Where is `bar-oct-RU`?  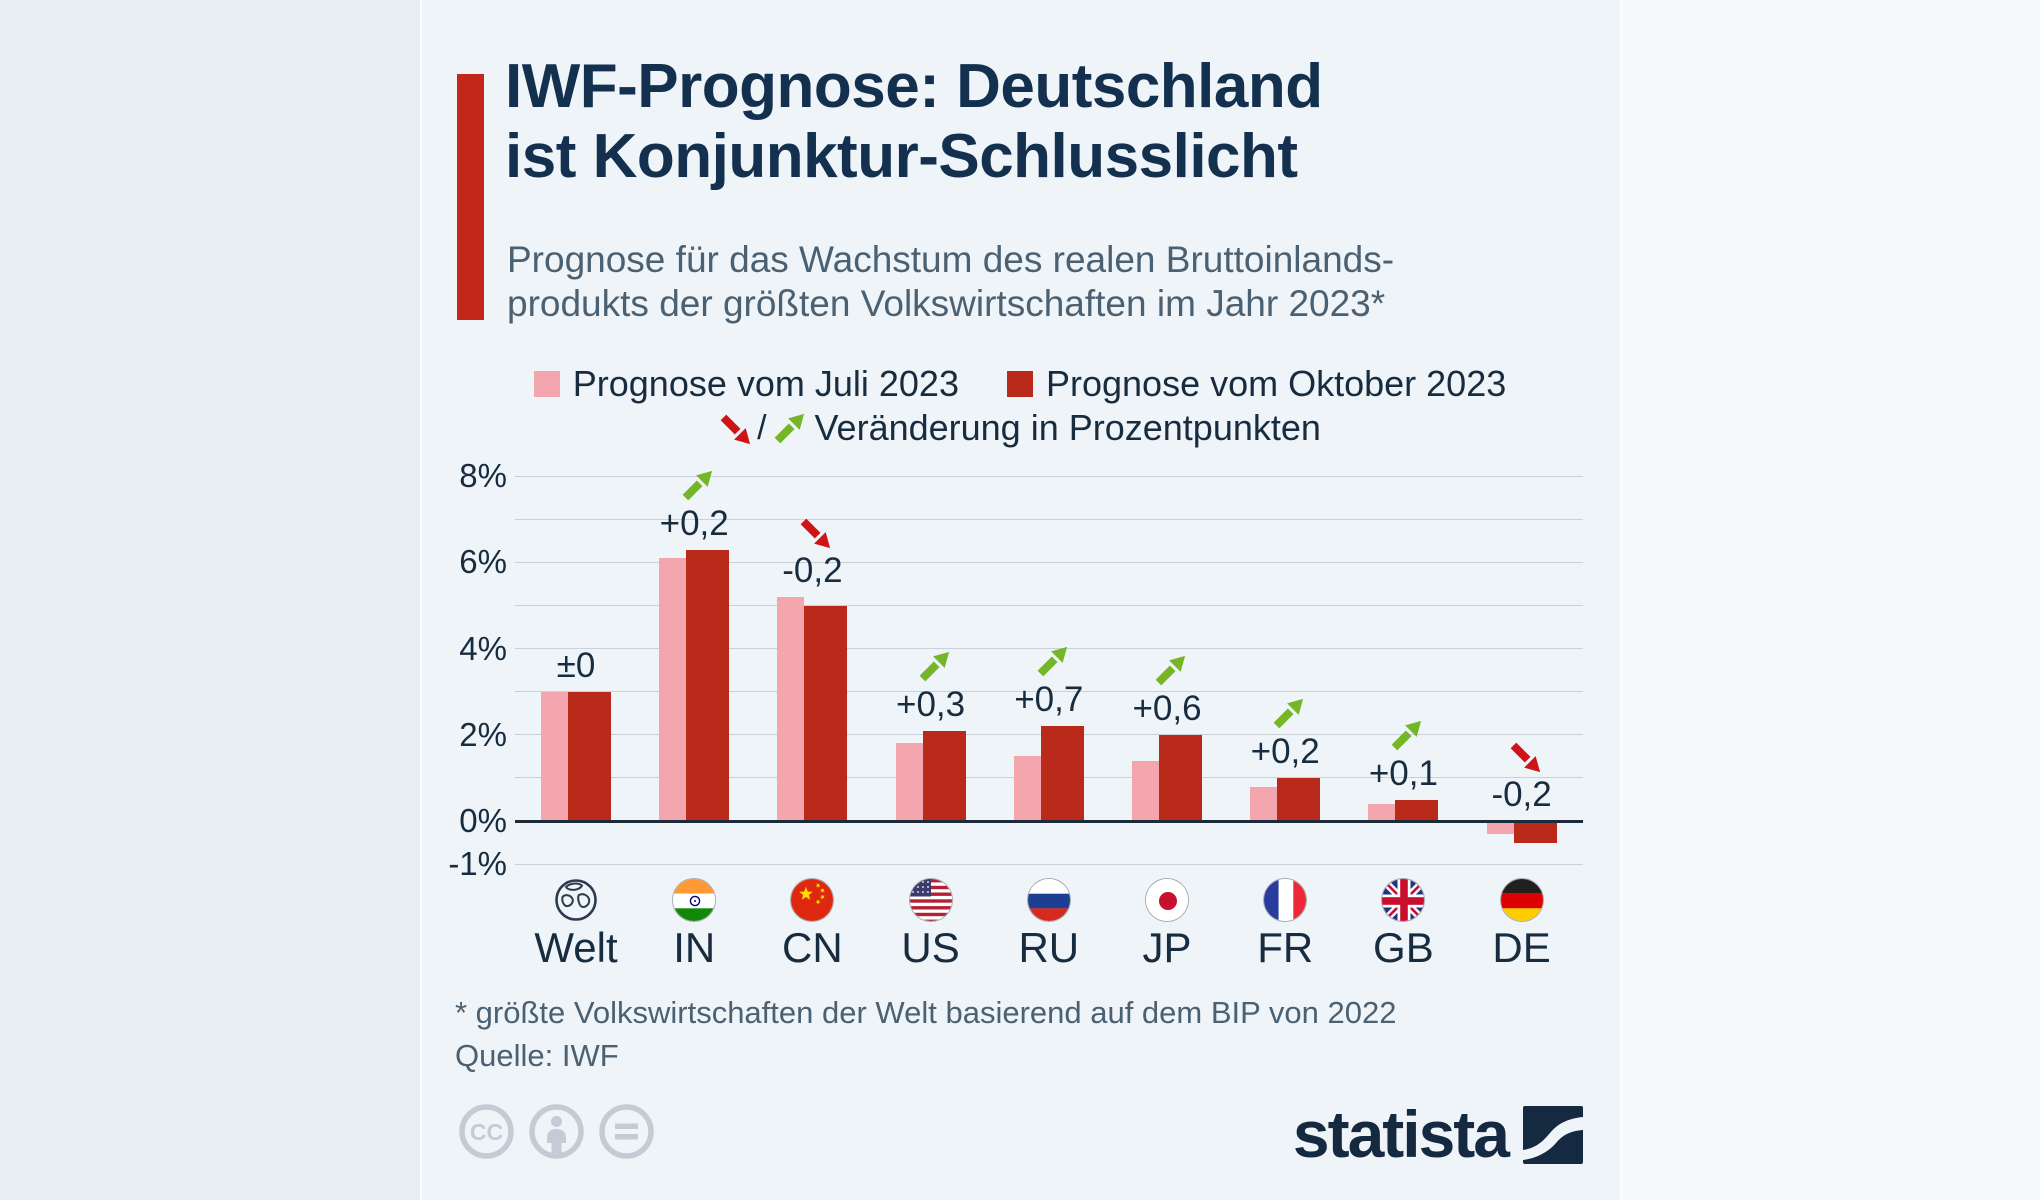
bar-oct-RU is located at coordinates (1062, 773).